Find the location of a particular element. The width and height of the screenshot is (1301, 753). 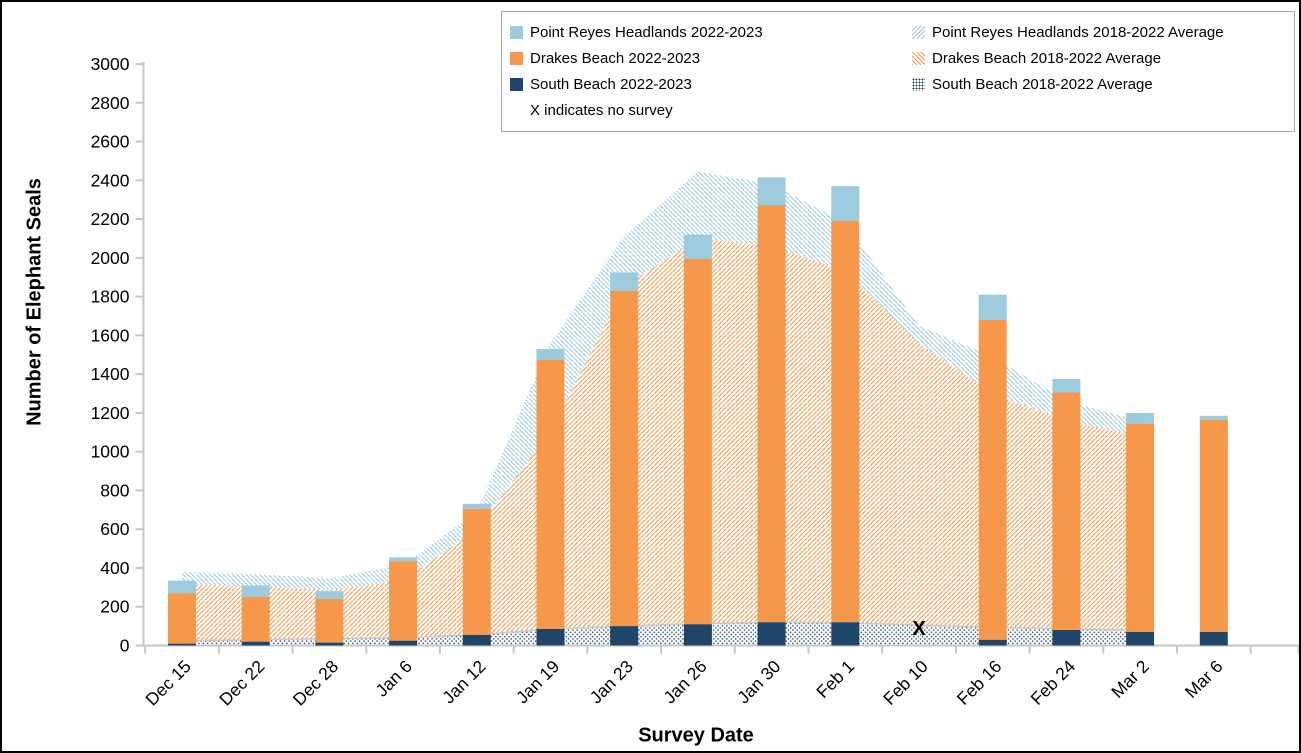

x-tick-label: Feb 16 is located at coordinates (979, 682).